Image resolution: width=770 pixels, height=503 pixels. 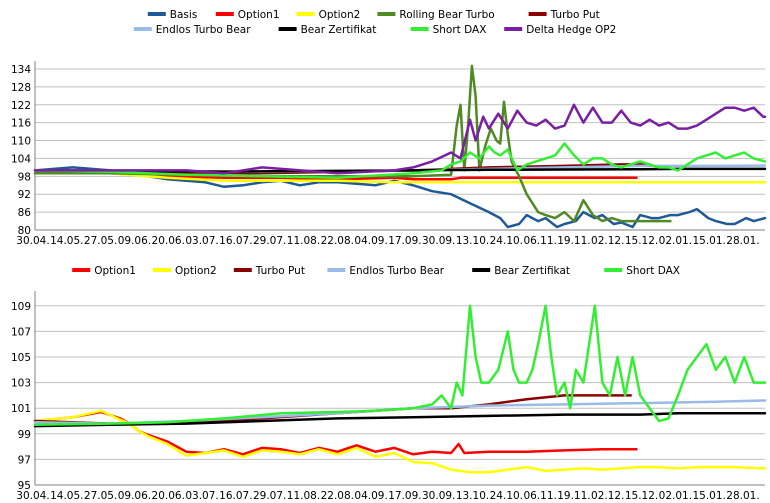 What do you see at coordinates (24, 177) in the screenshot?
I see `y-tick-label: 98` at bounding box center [24, 177].